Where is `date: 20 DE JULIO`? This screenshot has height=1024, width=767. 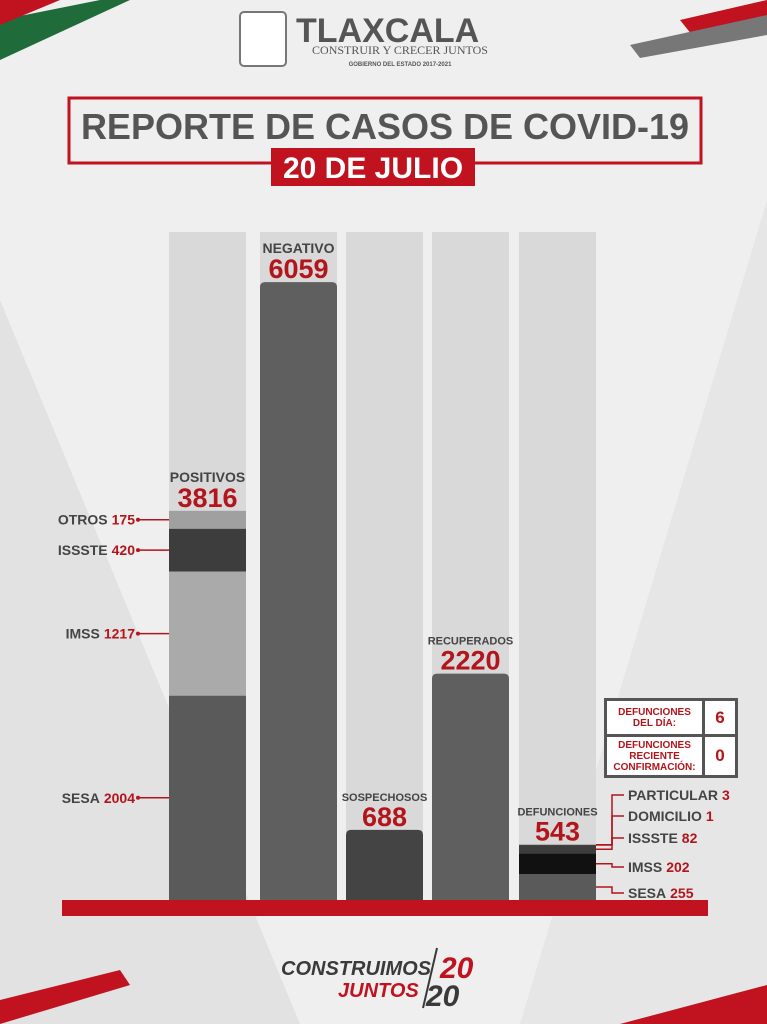 date: 20 DE JULIO is located at coordinates (373, 168).